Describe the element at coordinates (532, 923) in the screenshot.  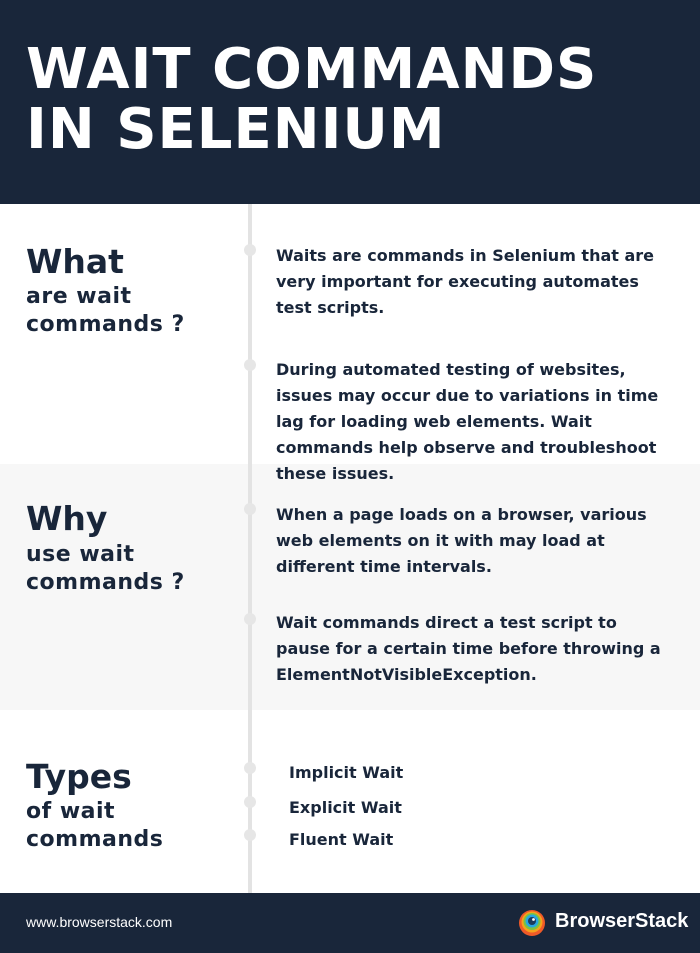
I see `browserstack-logo-icon` at that location.